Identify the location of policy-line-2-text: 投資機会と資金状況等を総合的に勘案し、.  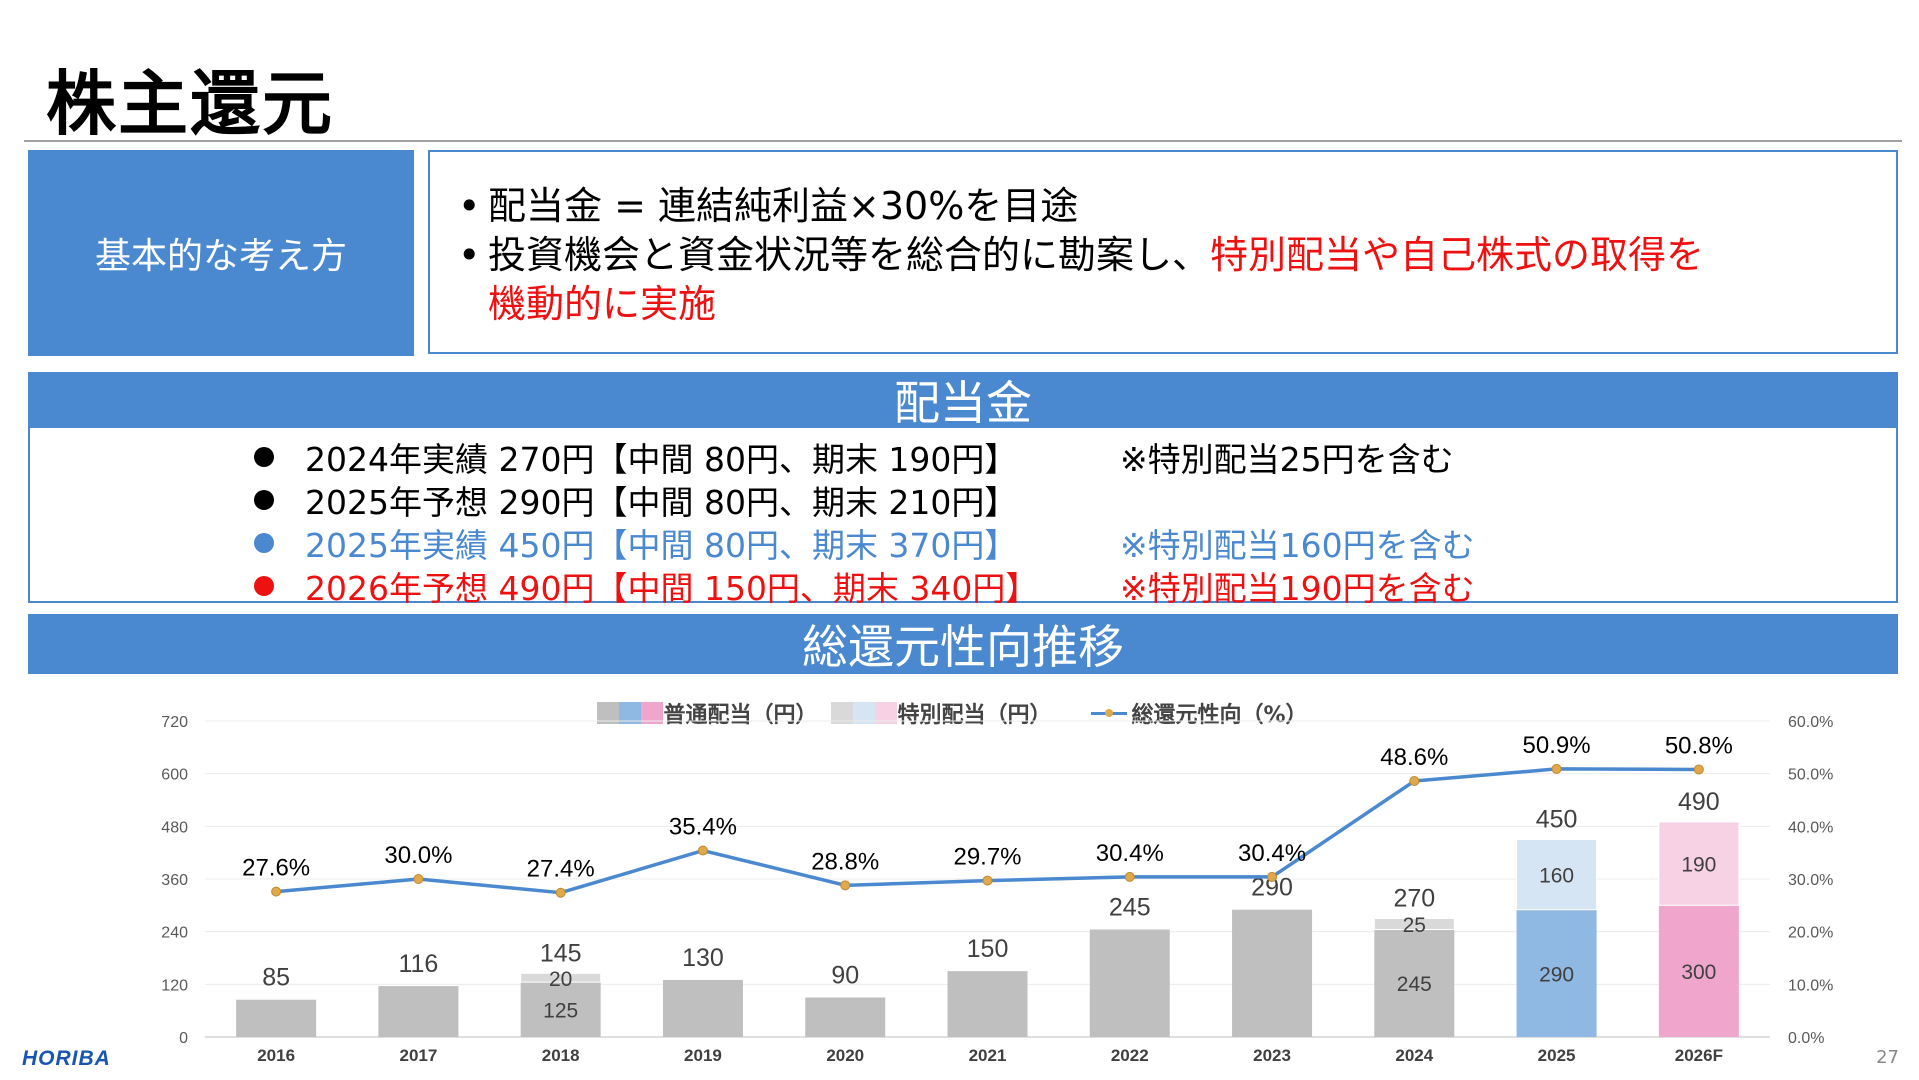
(849, 255).